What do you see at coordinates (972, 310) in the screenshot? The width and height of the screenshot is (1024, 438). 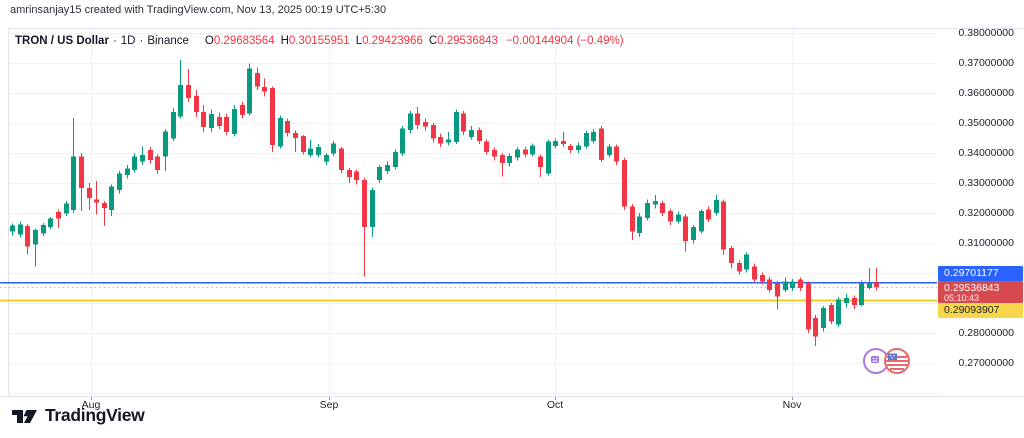 I see `badge-price-value: 0.29093907` at bounding box center [972, 310].